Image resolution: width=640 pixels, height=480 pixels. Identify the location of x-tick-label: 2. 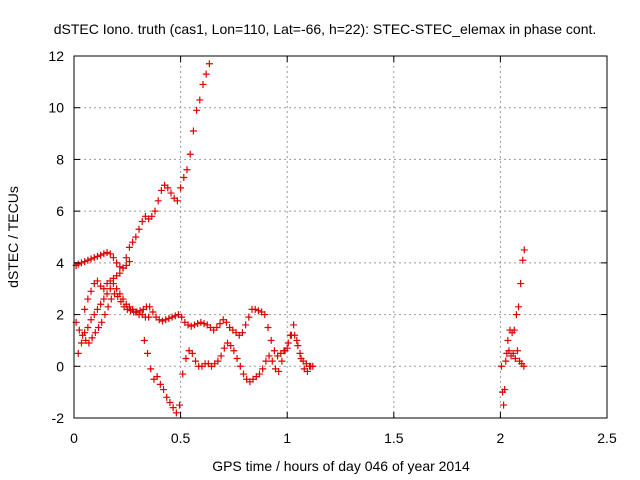
(501, 438).